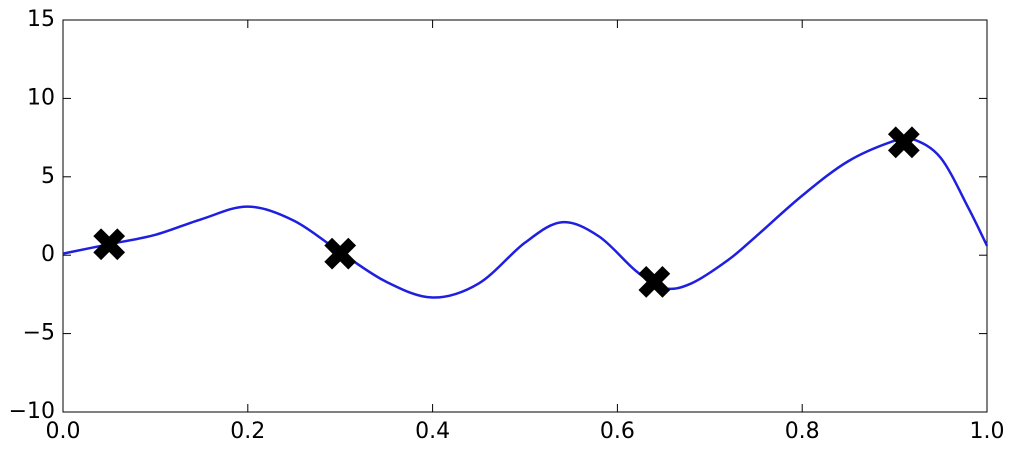  I want to click on x-tick-label: 0.8, so click(802, 431).